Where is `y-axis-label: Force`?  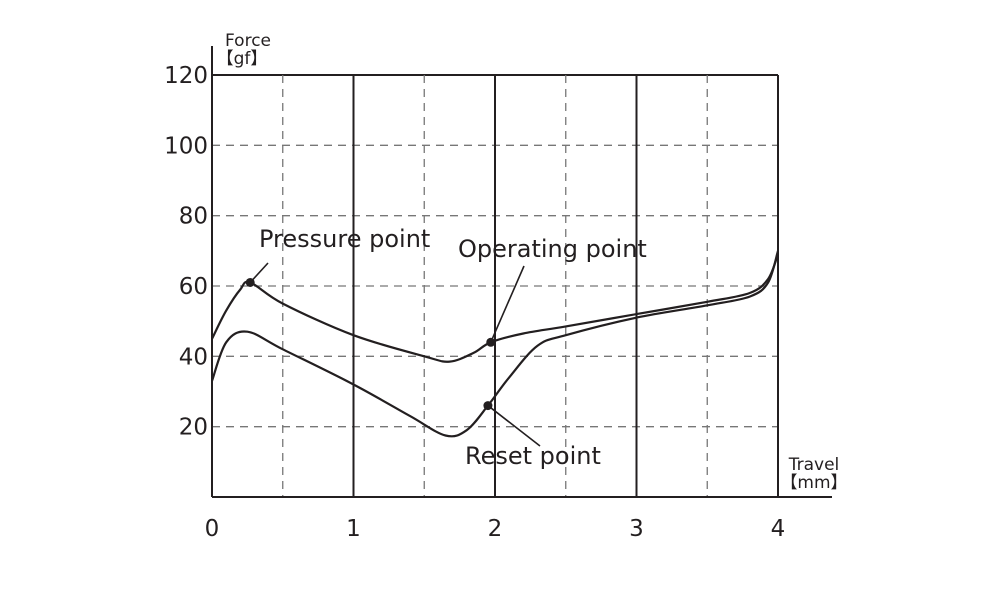 y-axis-label: Force is located at coordinates (248, 41).